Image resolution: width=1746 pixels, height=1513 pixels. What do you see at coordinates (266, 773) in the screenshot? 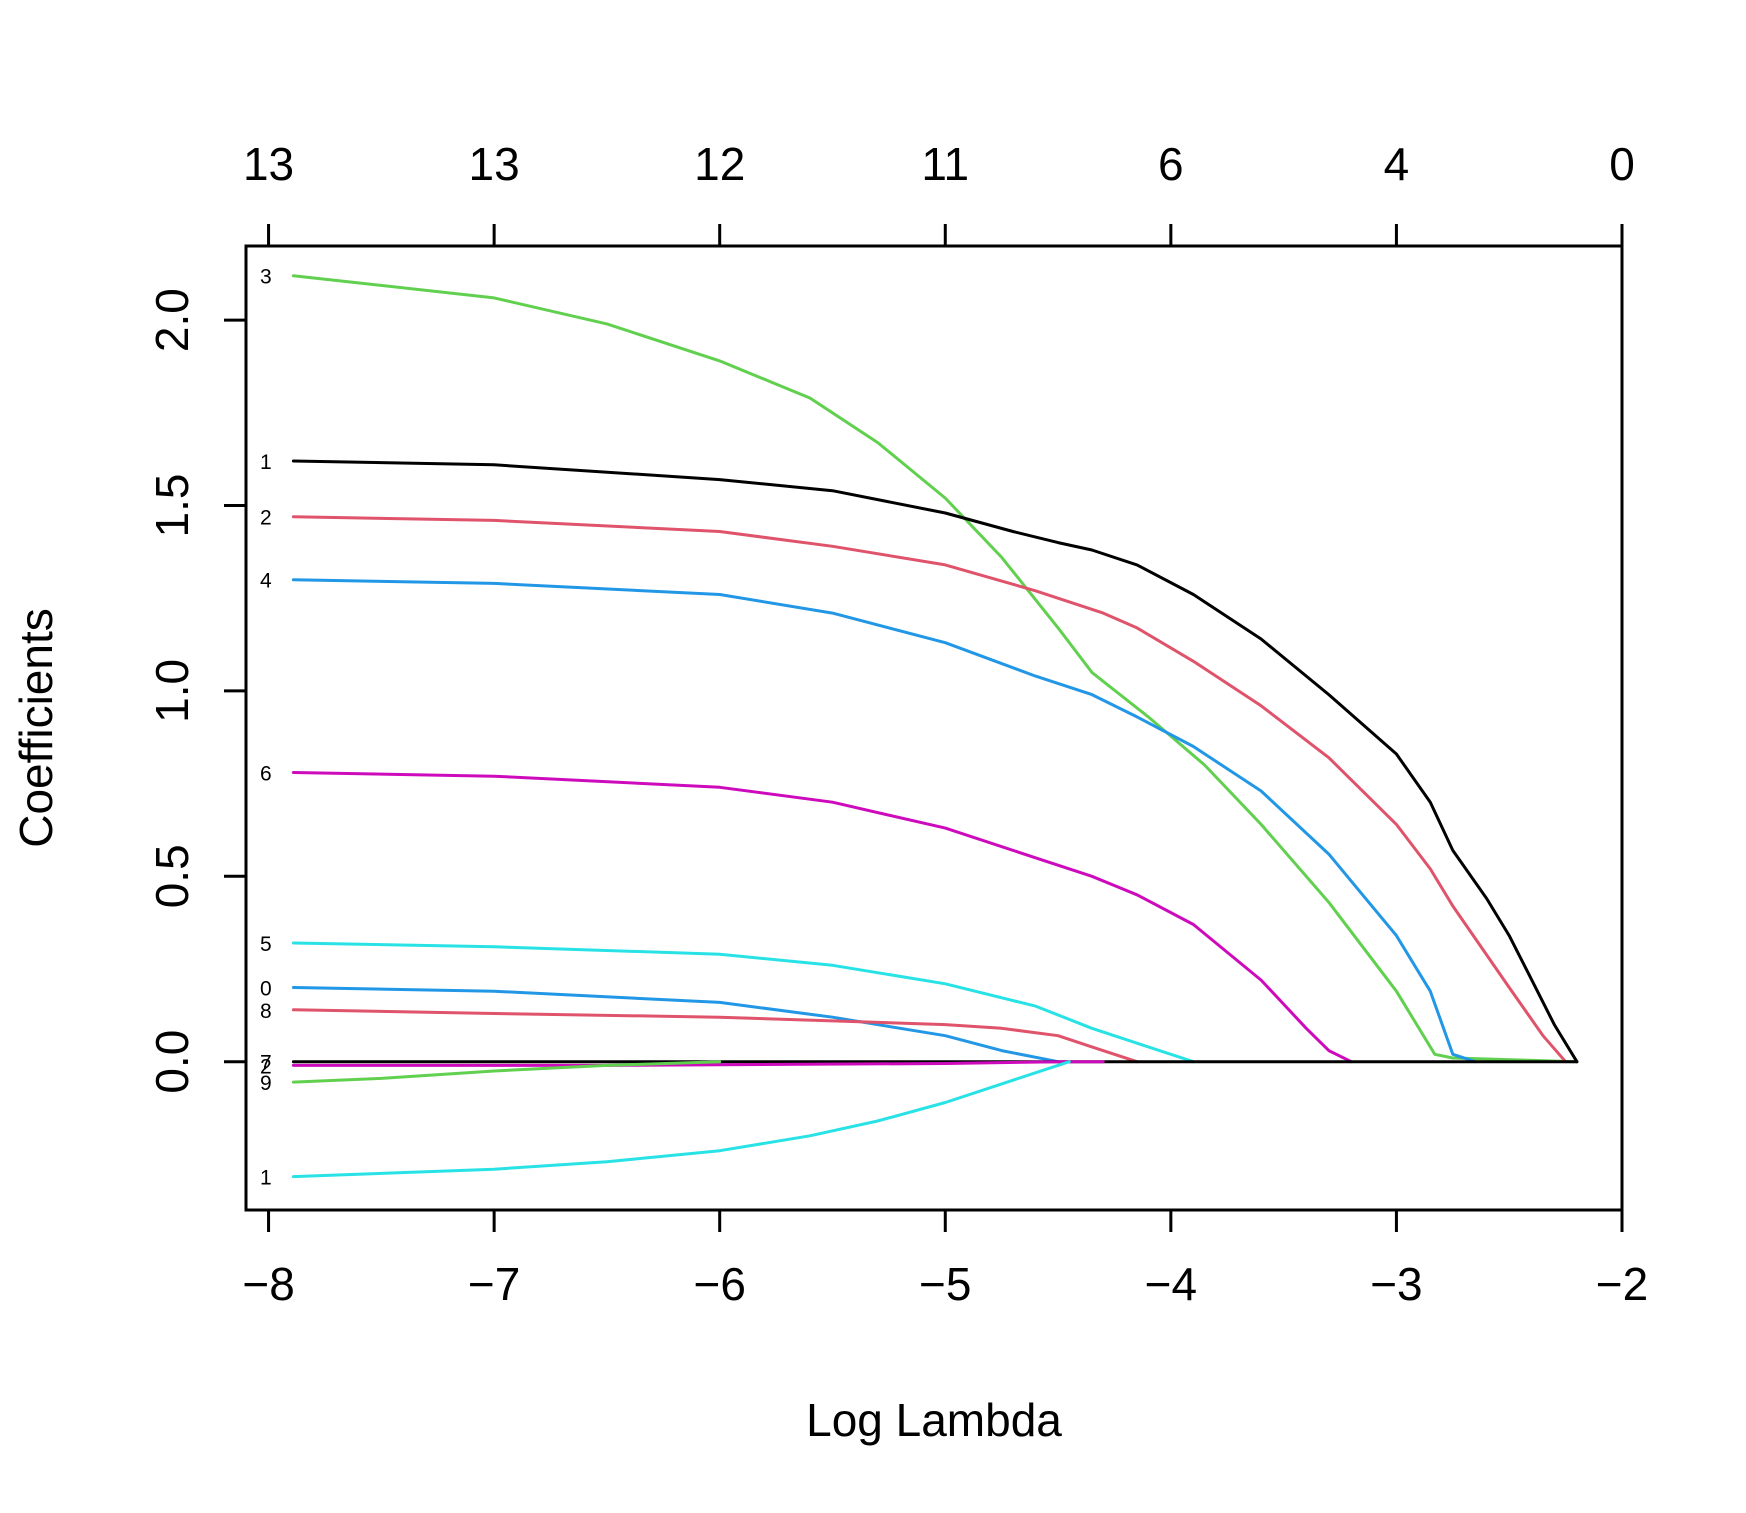
I see `curve-label-4: 6` at bounding box center [266, 773].